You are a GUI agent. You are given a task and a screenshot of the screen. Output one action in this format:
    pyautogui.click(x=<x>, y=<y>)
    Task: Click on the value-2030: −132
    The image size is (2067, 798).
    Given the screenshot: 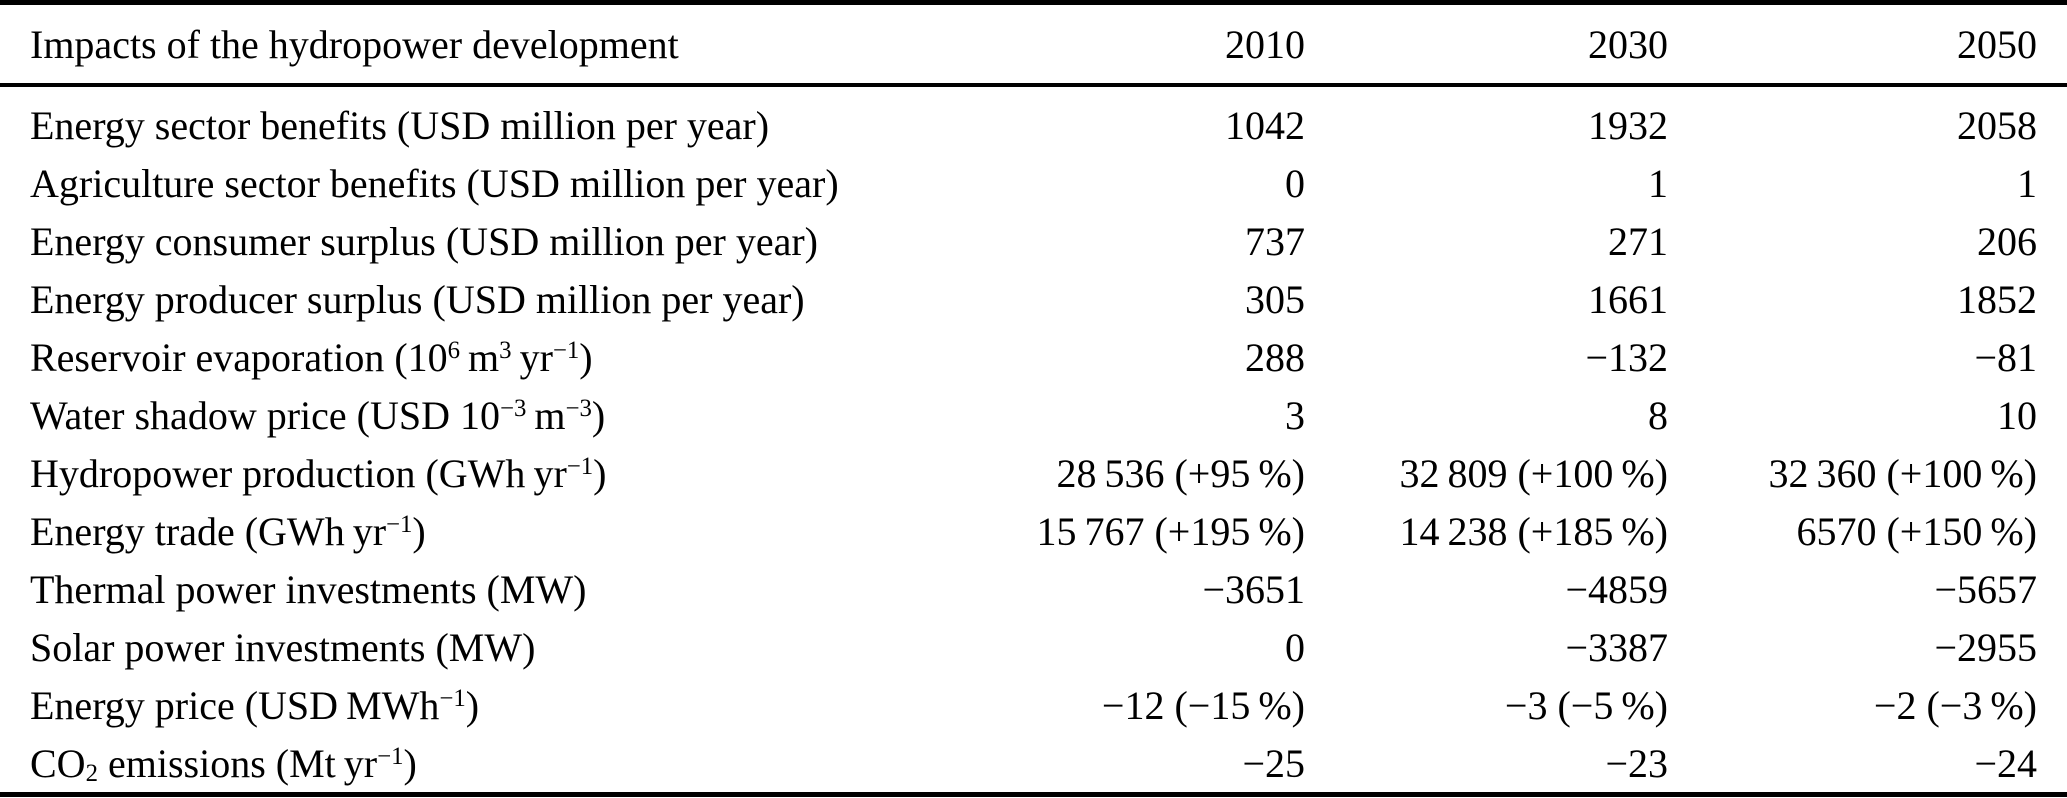 What is the action you would take?
    pyautogui.click(x=1626, y=357)
    